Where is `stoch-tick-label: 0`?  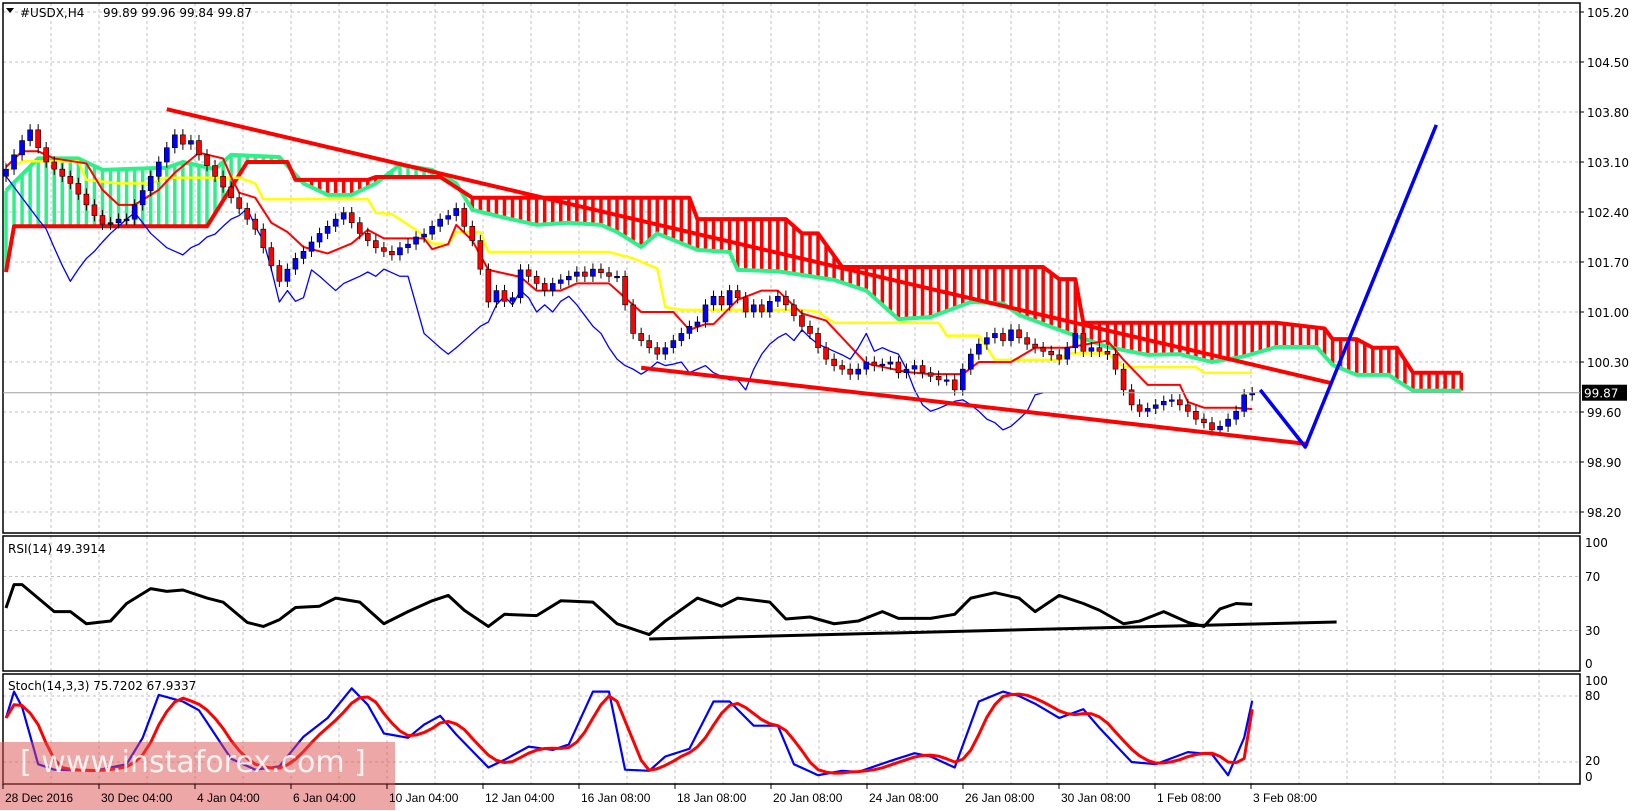 stoch-tick-label: 0 is located at coordinates (1589, 777).